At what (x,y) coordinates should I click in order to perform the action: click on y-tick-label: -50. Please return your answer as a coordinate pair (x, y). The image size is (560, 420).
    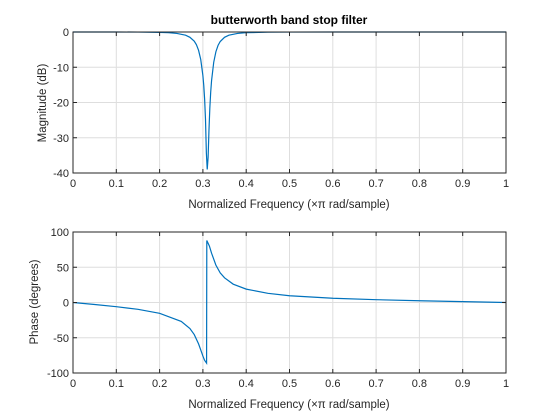
    Looking at the image, I should click on (61, 339).